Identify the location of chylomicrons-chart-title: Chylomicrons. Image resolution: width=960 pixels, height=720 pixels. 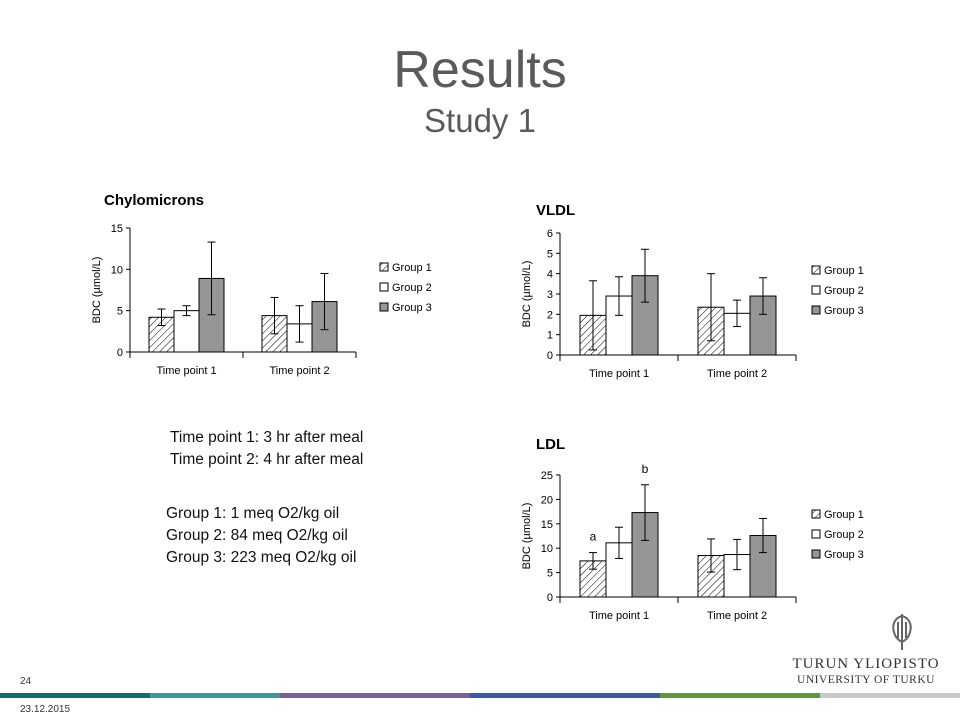
(154, 200).